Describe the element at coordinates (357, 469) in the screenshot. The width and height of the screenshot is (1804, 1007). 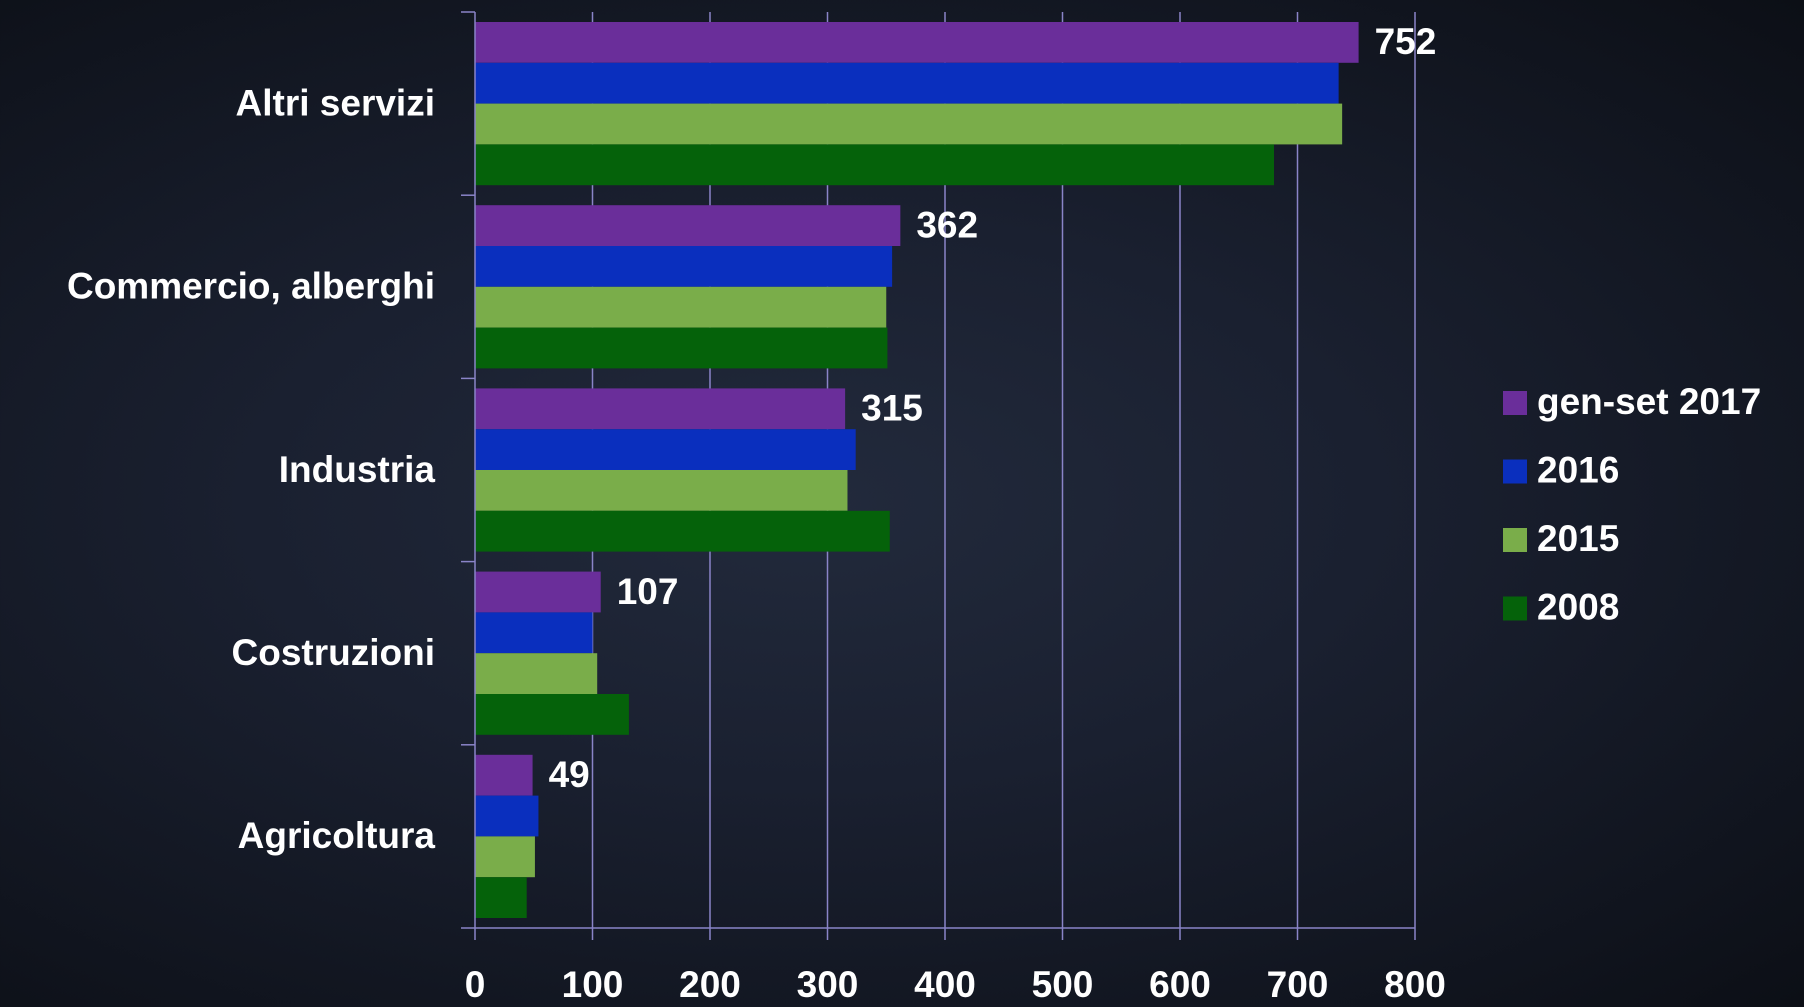
I see `category-label-industria: Industria` at that location.